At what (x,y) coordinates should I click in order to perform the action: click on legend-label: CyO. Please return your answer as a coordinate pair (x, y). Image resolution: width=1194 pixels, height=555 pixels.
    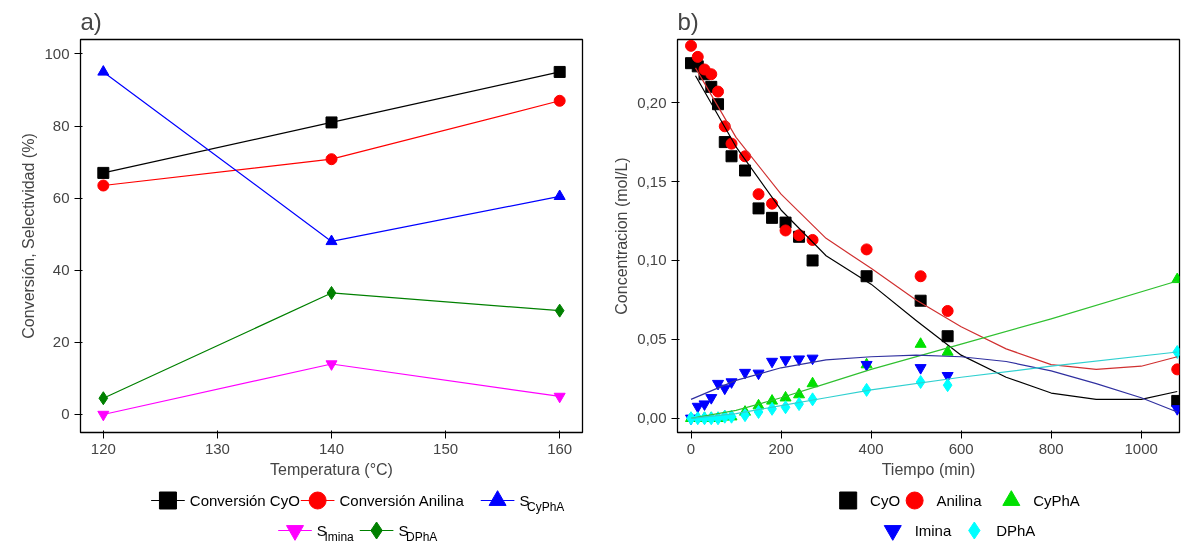
    Looking at the image, I should click on (885, 500).